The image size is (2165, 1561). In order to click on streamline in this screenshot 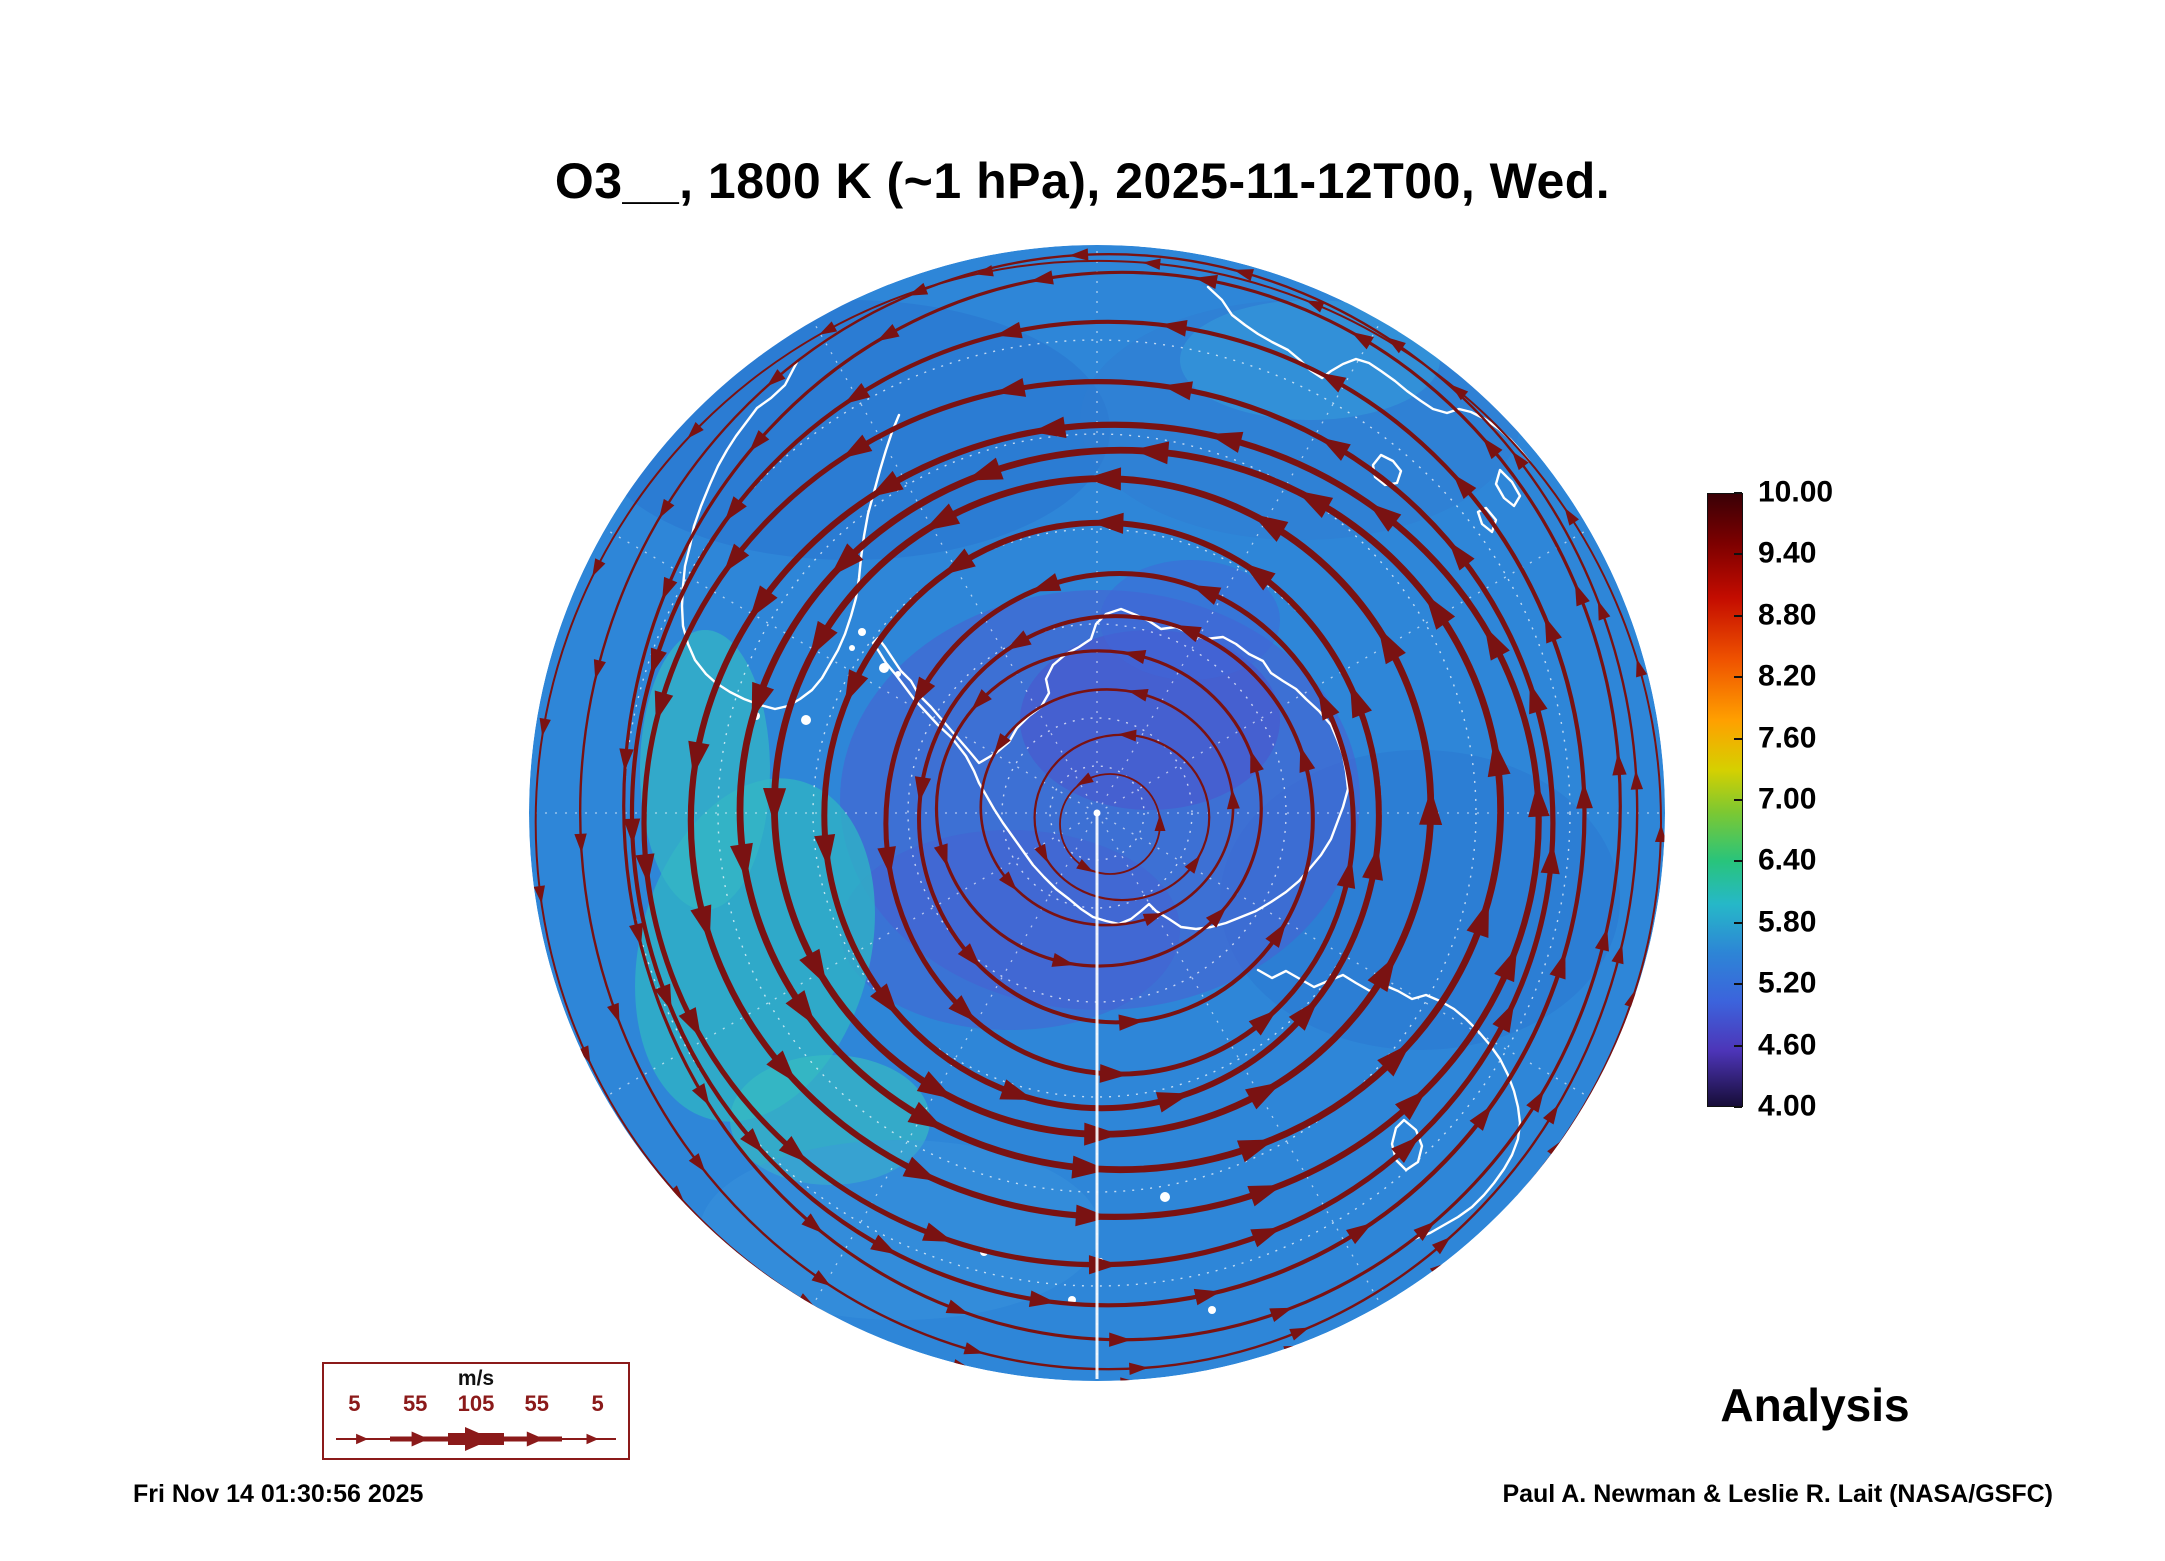, I will do `click(1098, 808)`.